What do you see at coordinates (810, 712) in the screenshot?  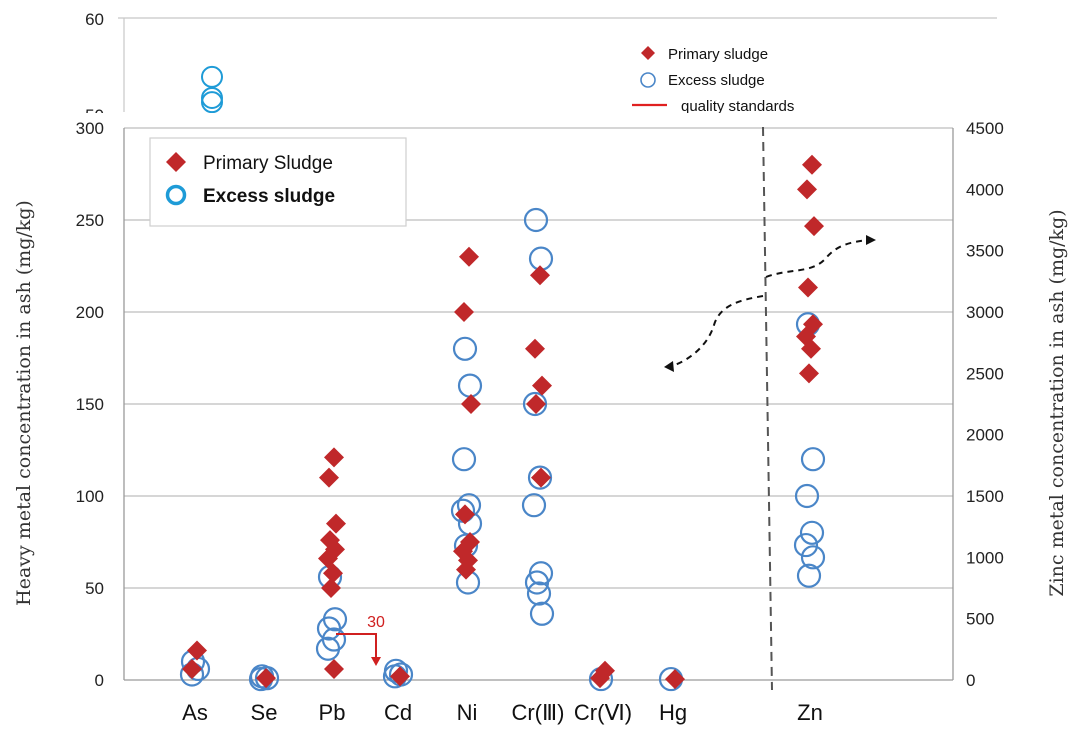 I see `xtick-zn: Zn` at bounding box center [810, 712].